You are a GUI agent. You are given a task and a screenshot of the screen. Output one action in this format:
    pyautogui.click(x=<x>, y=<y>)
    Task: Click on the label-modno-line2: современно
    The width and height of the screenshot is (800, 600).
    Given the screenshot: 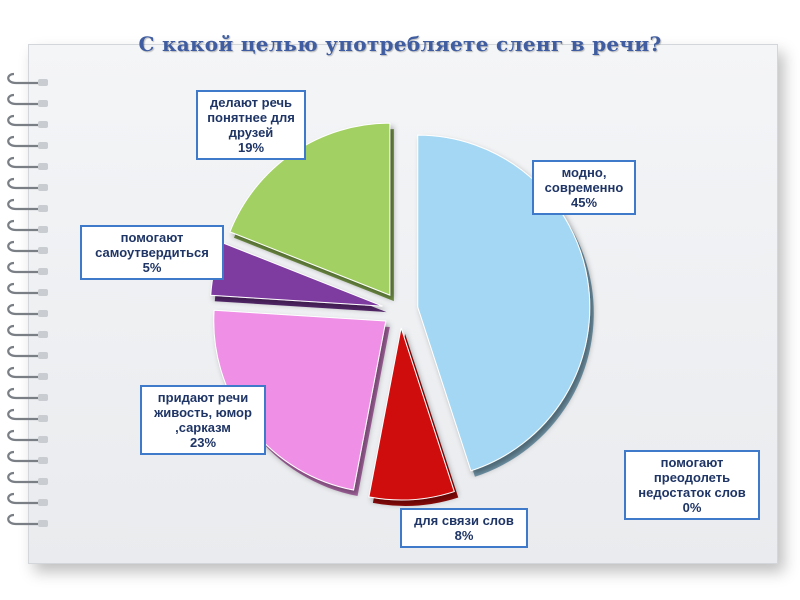 What is the action you would take?
    pyautogui.click(x=584, y=187)
    